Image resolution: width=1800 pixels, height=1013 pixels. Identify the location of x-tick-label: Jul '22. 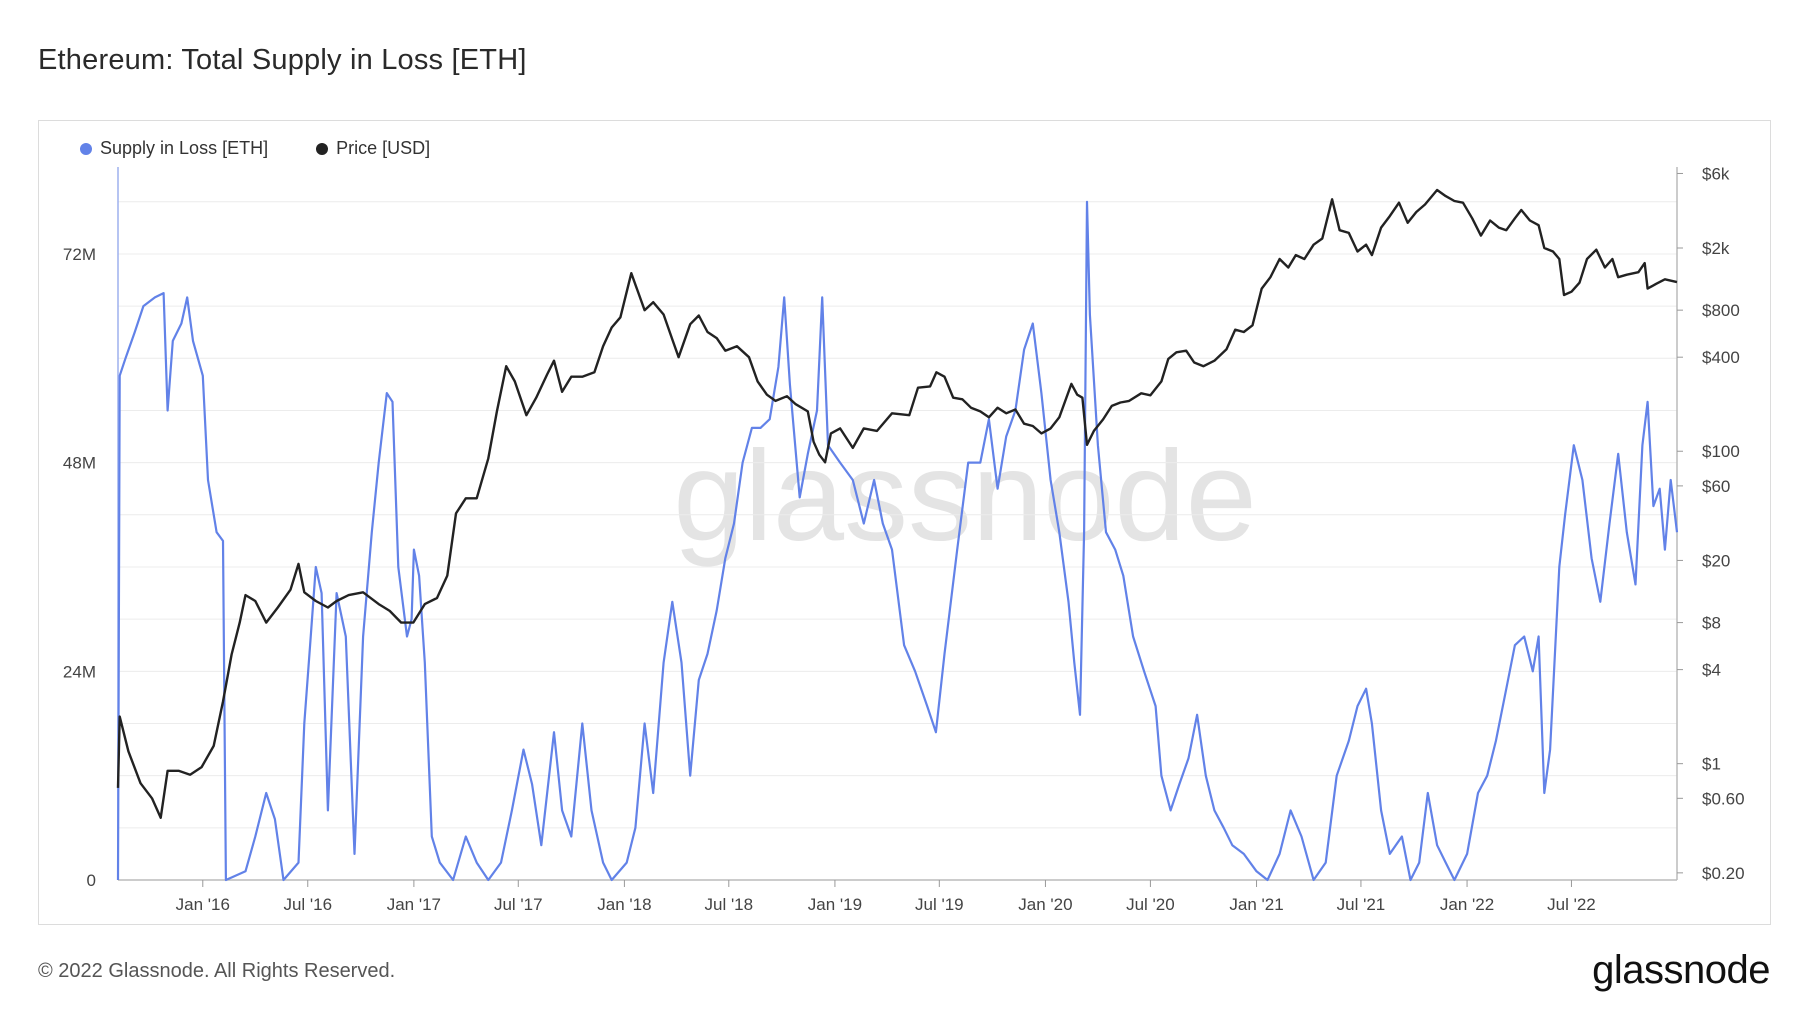
(1571, 904).